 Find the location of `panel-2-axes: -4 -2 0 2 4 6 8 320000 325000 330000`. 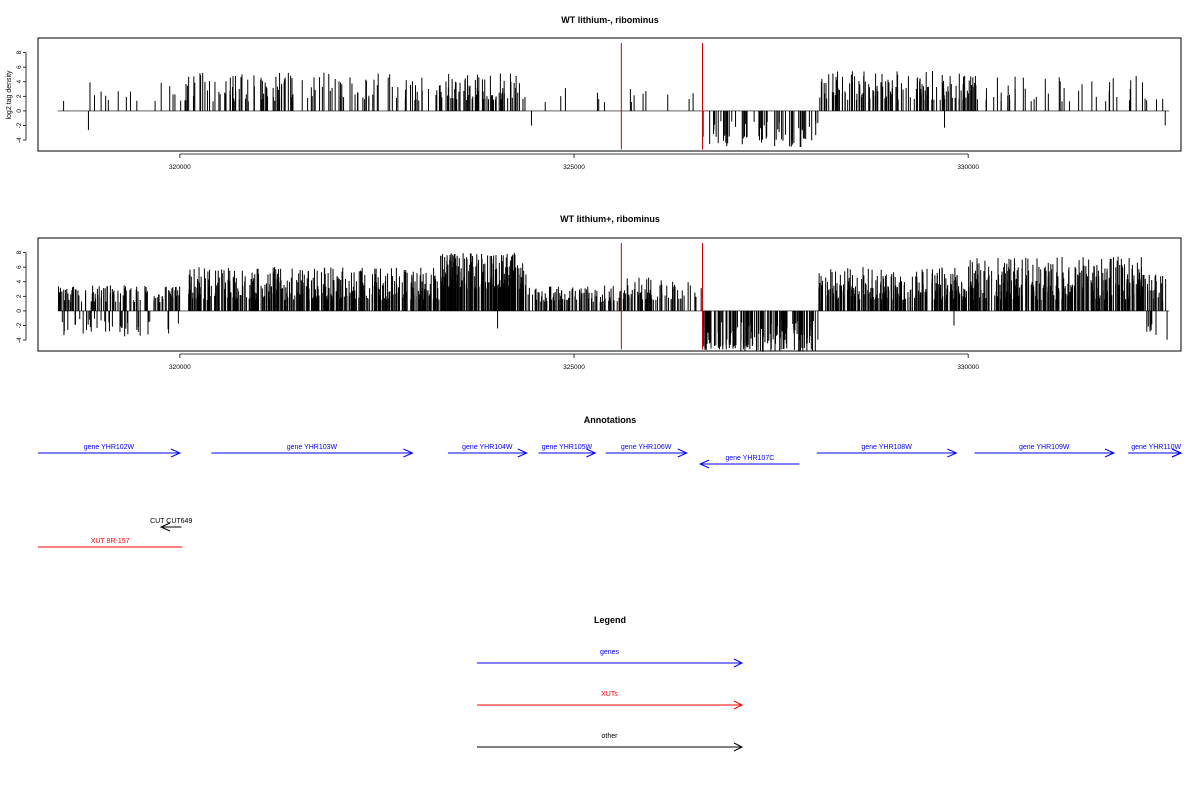

panel-2-axes: -4 -2 0 2 4 6 8 320000 325000 330000 is located at coordinates (497, 310).